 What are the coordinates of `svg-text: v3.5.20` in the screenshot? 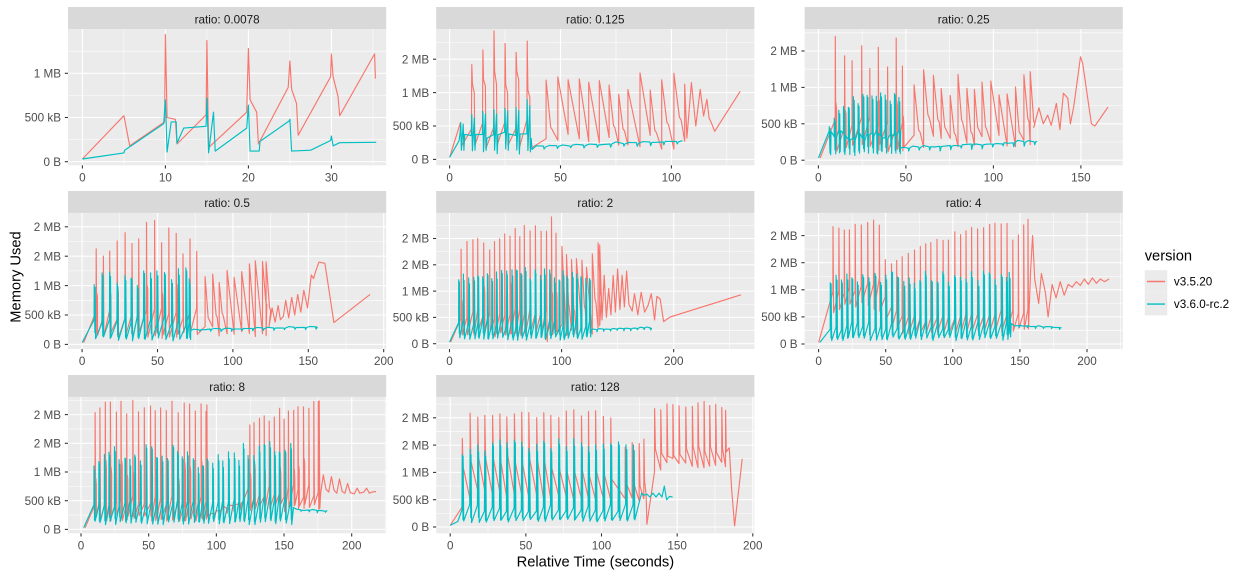 It's located at (1193, 282).